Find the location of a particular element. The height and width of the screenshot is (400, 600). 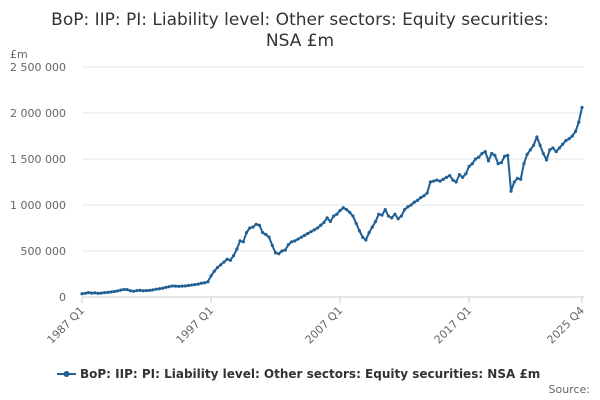

x-tick-label: 1987 Q1 is located at coordinates (66, 325).